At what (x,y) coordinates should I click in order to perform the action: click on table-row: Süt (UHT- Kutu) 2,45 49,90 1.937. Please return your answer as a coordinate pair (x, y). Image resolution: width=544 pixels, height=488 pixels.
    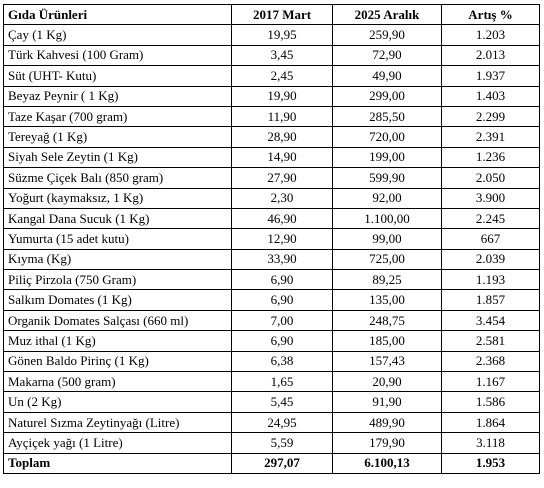
    Looking at the image, I should click on (271, 76).